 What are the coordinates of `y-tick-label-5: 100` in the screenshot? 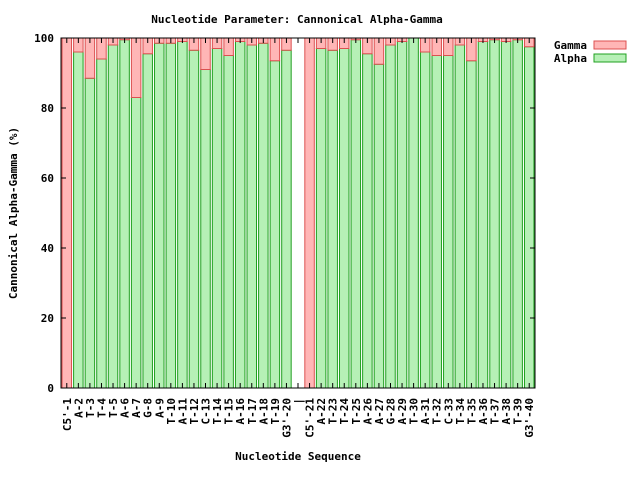 It's located at (44, 38).